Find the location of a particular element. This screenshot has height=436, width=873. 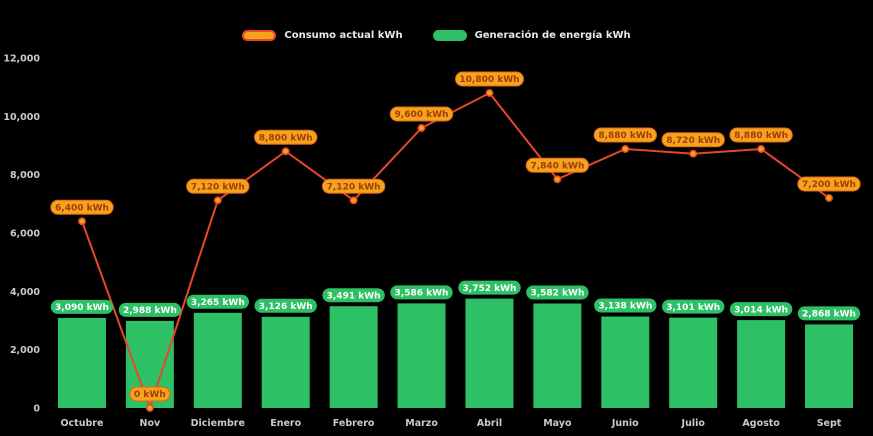

legend-item-generacion: Generación de energía kWh is located at coordinates (531, 35).